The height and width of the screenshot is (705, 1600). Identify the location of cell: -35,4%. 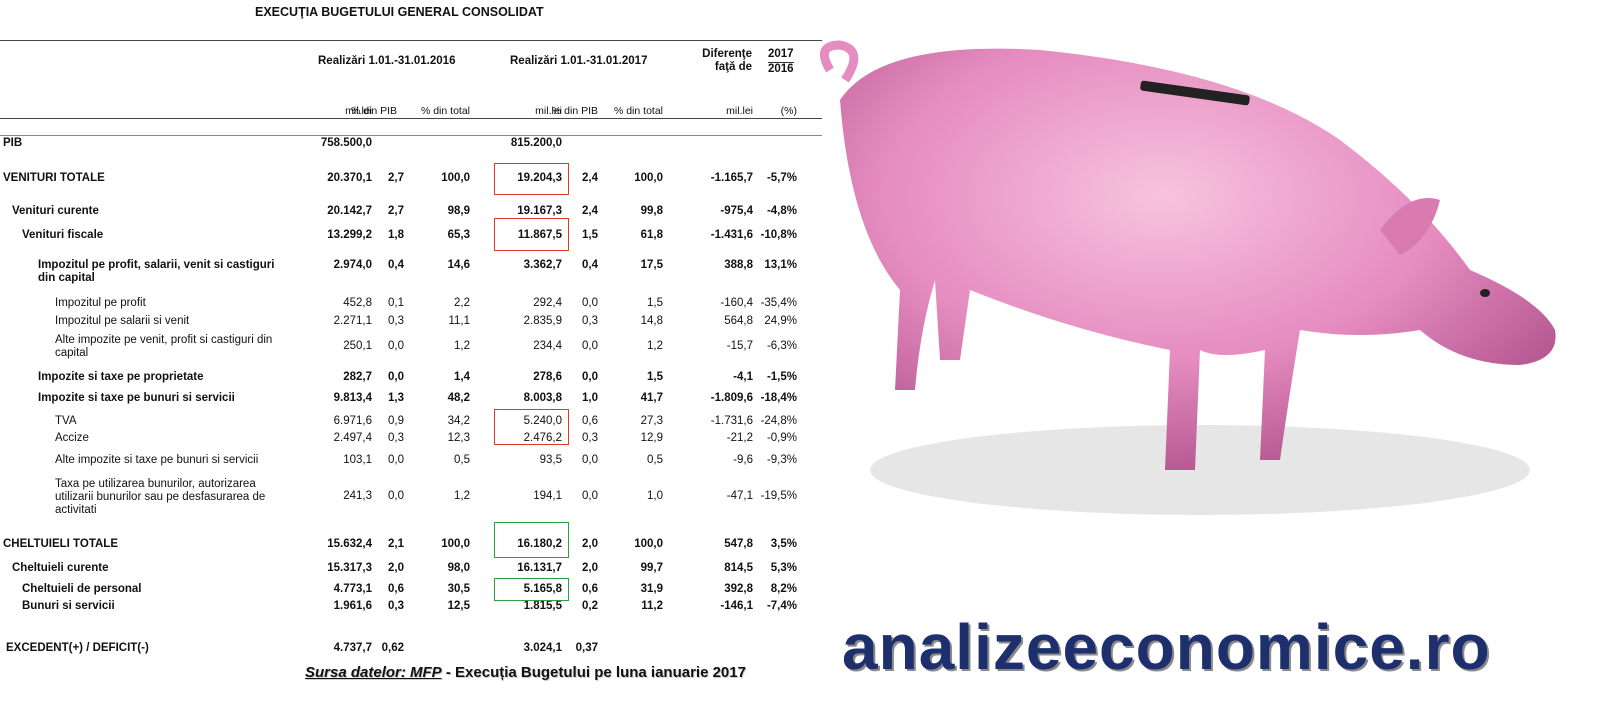
(778, 303).